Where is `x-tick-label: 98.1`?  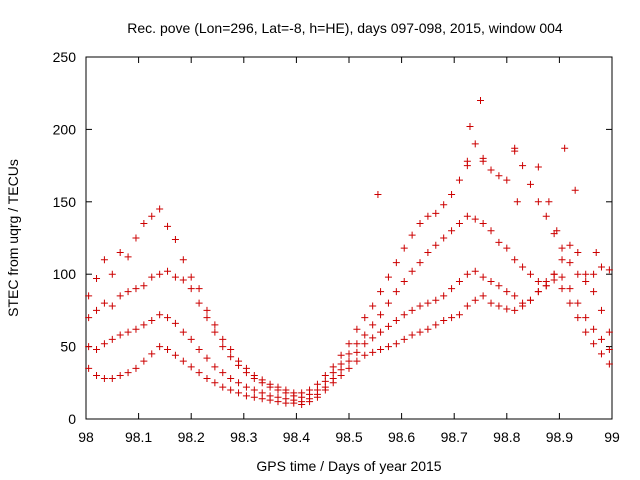 x-tick-label: 98.1 is located at coordinates (138, 437).